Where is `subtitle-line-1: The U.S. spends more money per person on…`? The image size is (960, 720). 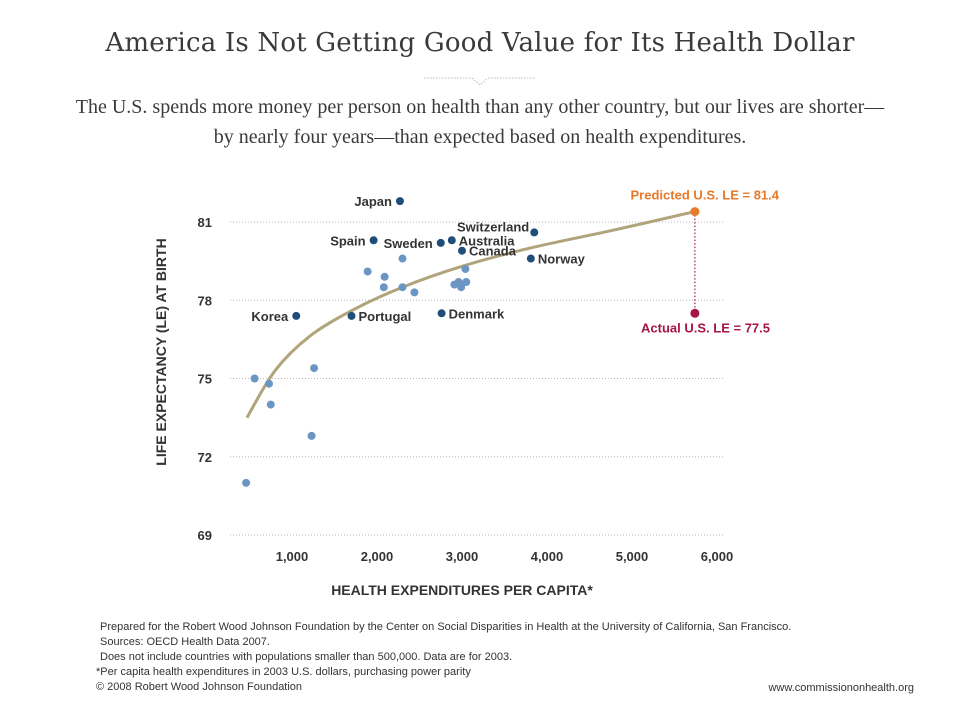
subtitle-line-1: The U.S. spends more money per person on… is located at coordinates (480, 107).